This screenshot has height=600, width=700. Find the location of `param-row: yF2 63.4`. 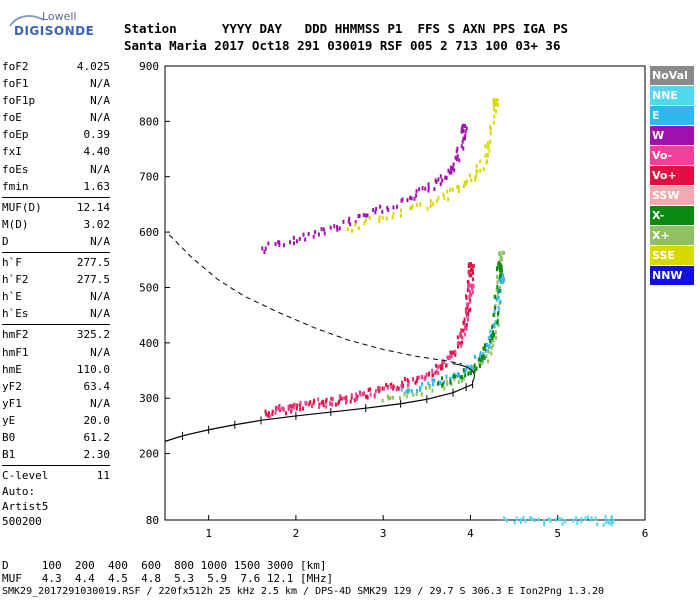

param-row: yF2 63.4 is located at coordinates (56, 386).